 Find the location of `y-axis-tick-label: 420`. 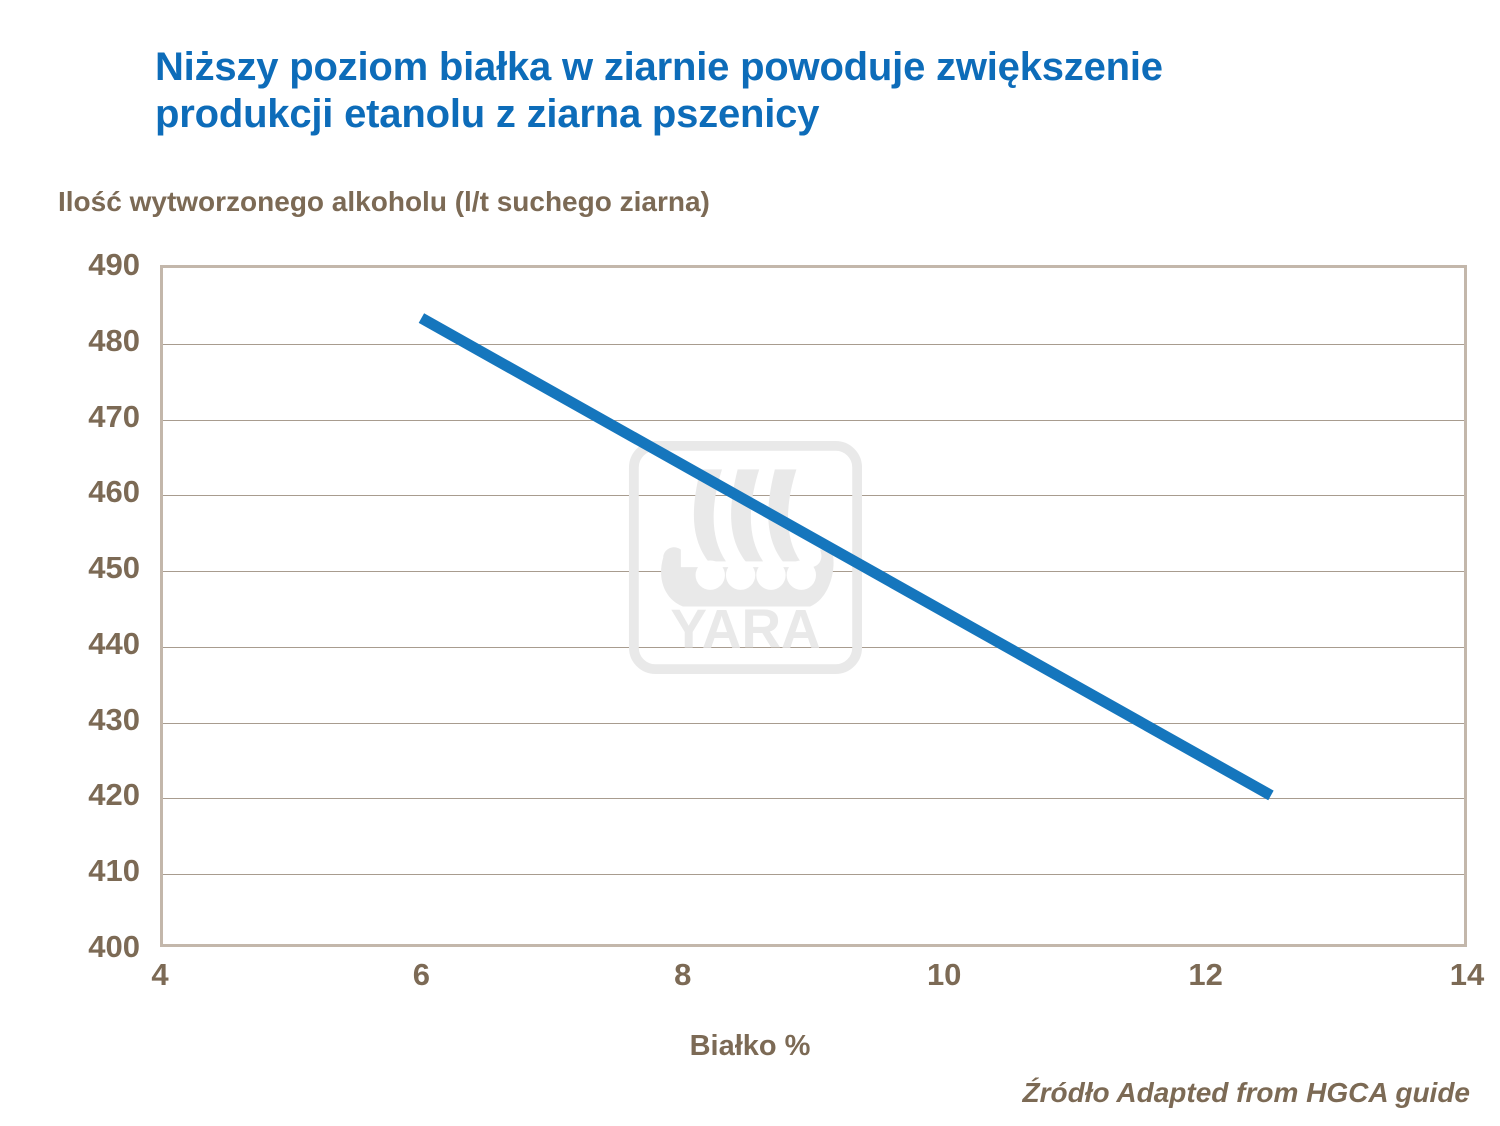

y-axis-tick-label: 420 is located at coordinates (114, 795).